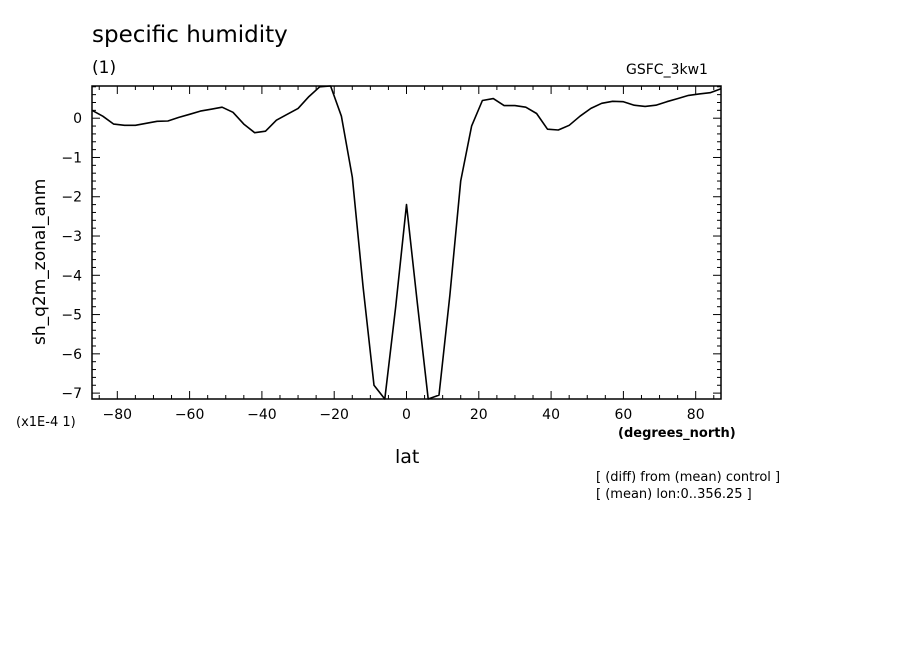 The image size is (904, 654). What do you see at coordinates (677, 433) in the screenshot?
I see `x-units-label: (degrees_north)` at bounding box center [677, 433].